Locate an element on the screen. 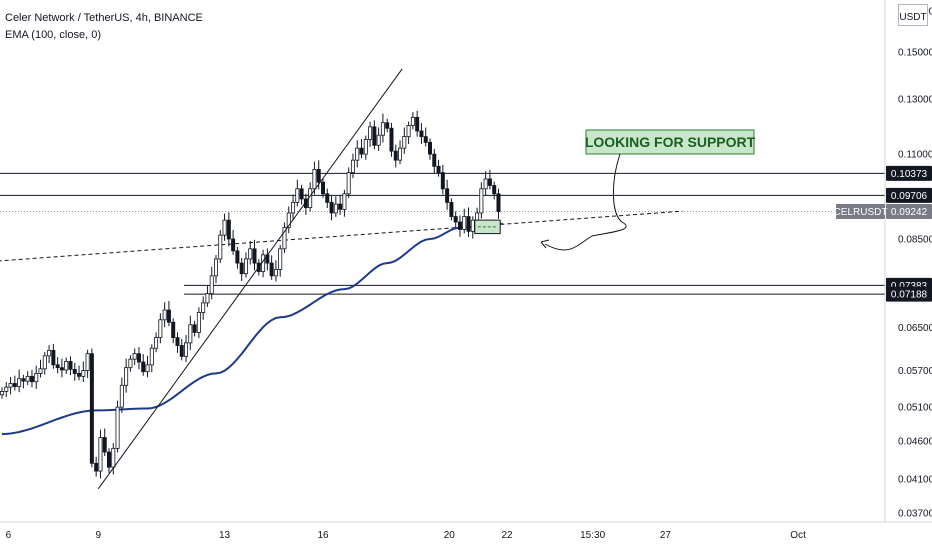 This screenshot has height=555, width=932. currency-button: USDT is located at coordinates (913, 15).